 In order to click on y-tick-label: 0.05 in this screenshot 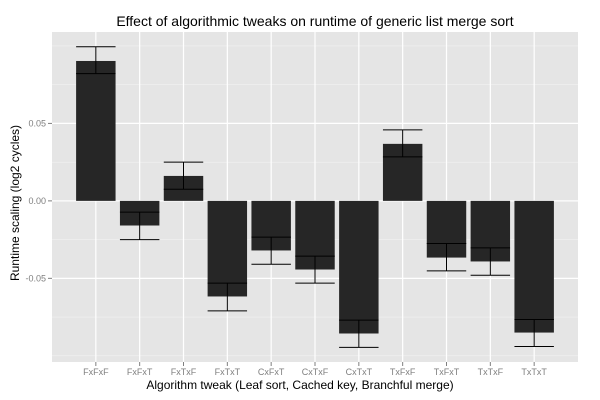, I will do `click(37, 123)`.